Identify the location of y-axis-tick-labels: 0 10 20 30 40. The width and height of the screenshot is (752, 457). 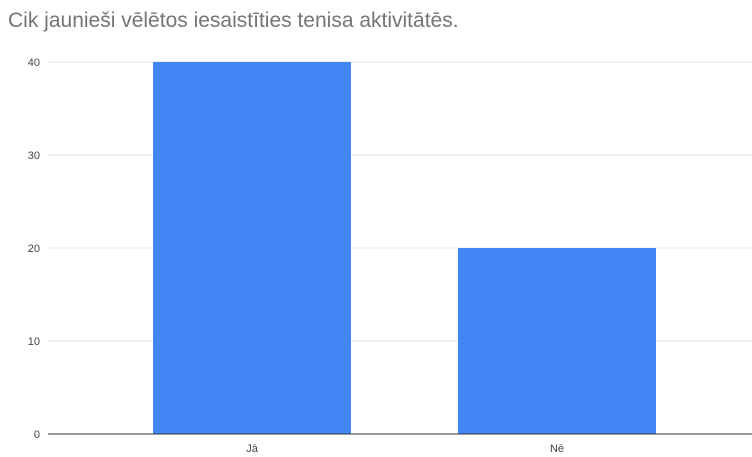
(34, 249).